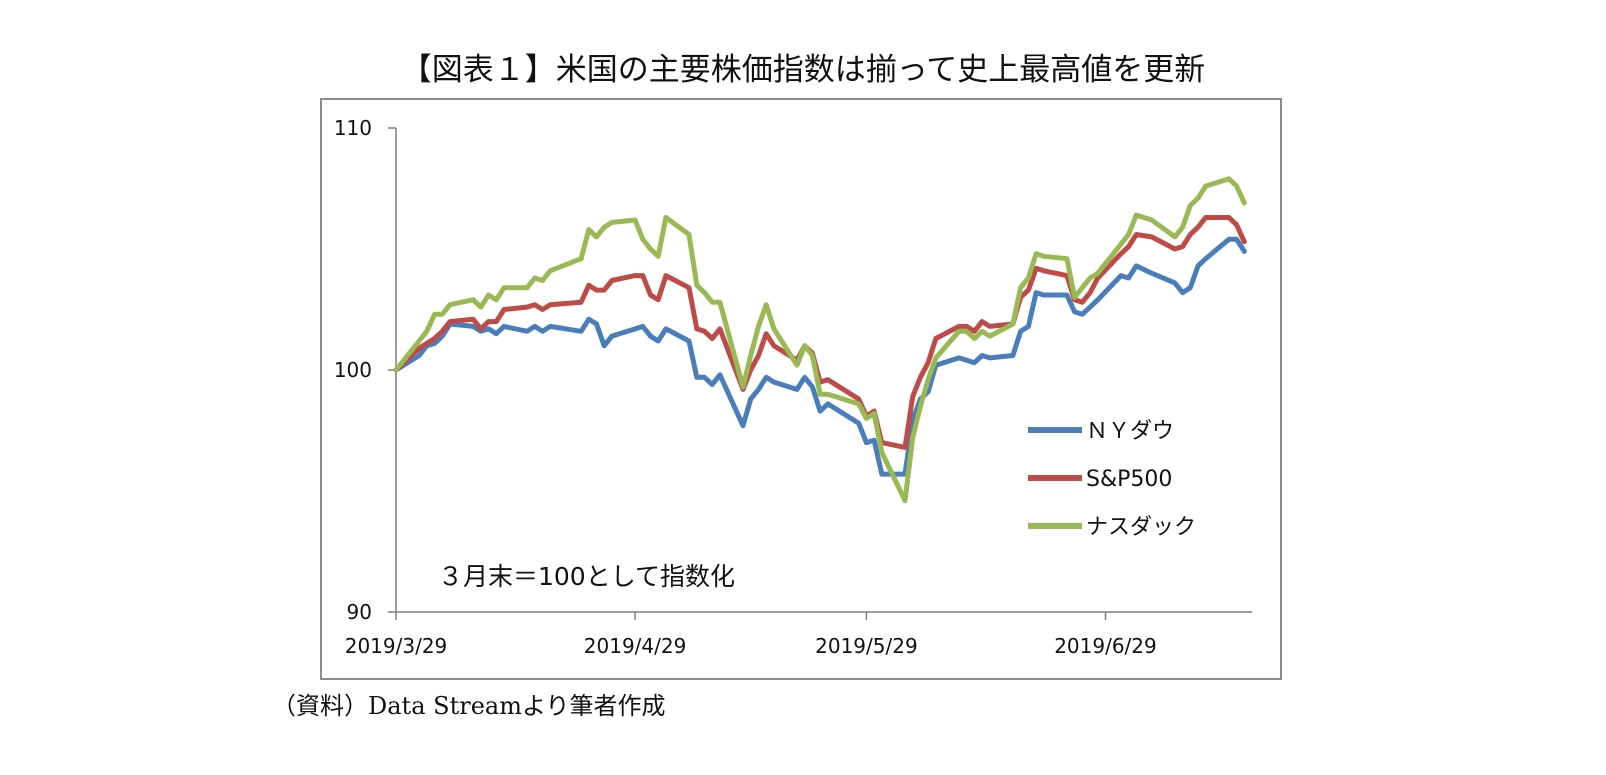  I want to click on y-tick-label: 90, so click(359, 612).